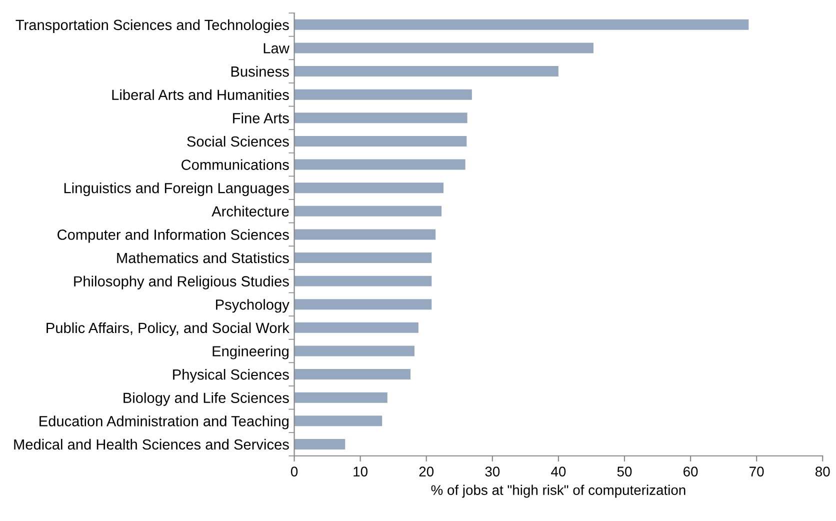  I want to click on y-tick-label: Business, so click(260, 71).